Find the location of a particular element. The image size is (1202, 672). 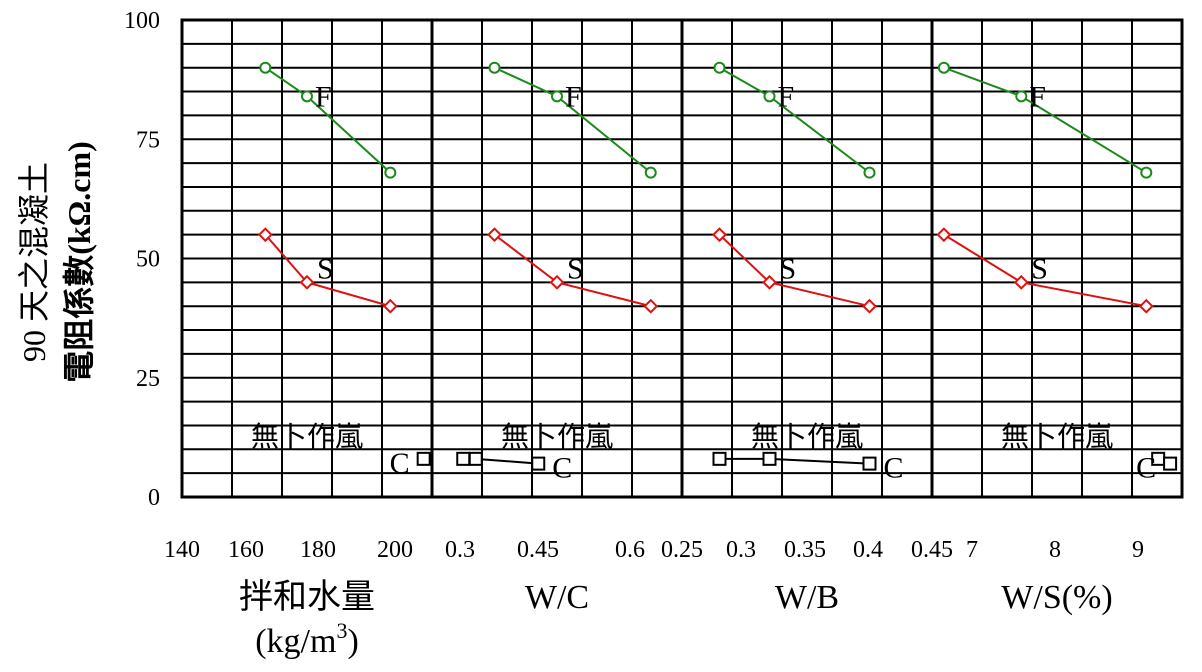

x-tick-label: 200 is located at coordinates (395, 550).